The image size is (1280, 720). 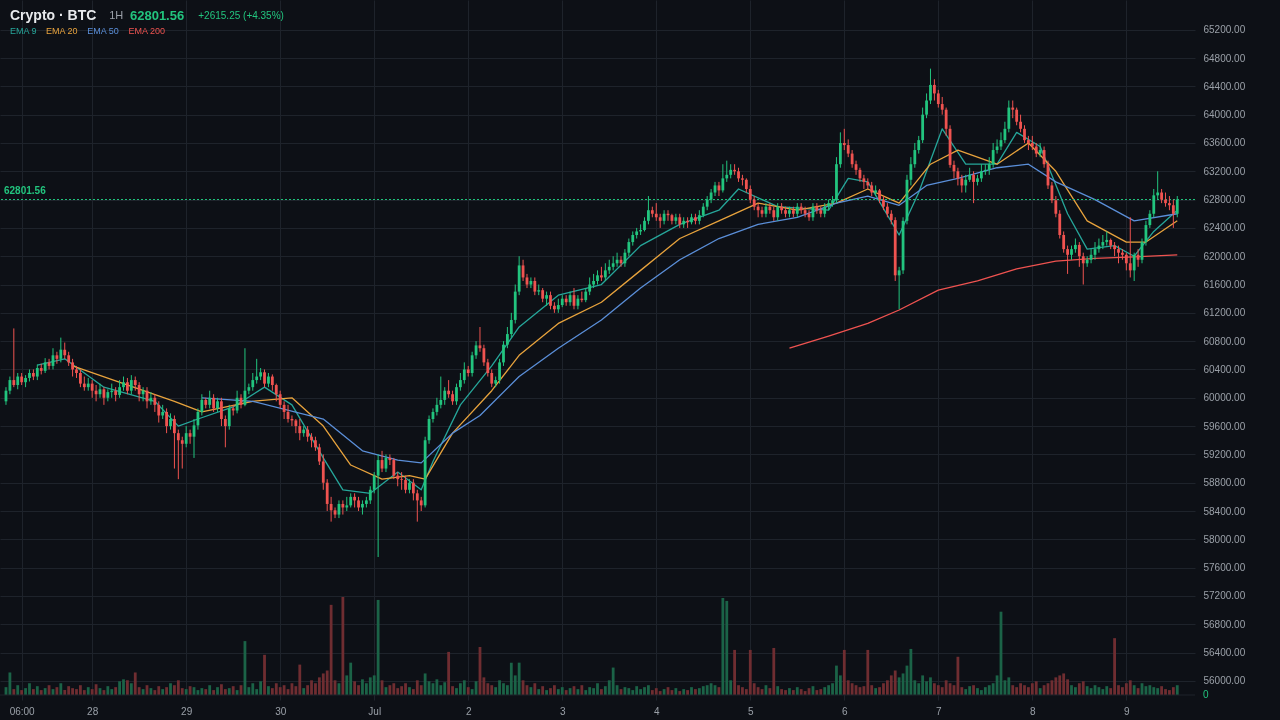 What do you see at coordinates (1224, 30) in the screenshot?
I see `y-tick-label: 65200.00` at bounding box center [1224, 30].